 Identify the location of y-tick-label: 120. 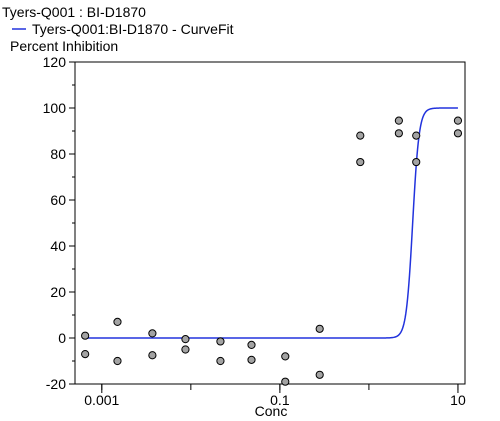
(55, 62).